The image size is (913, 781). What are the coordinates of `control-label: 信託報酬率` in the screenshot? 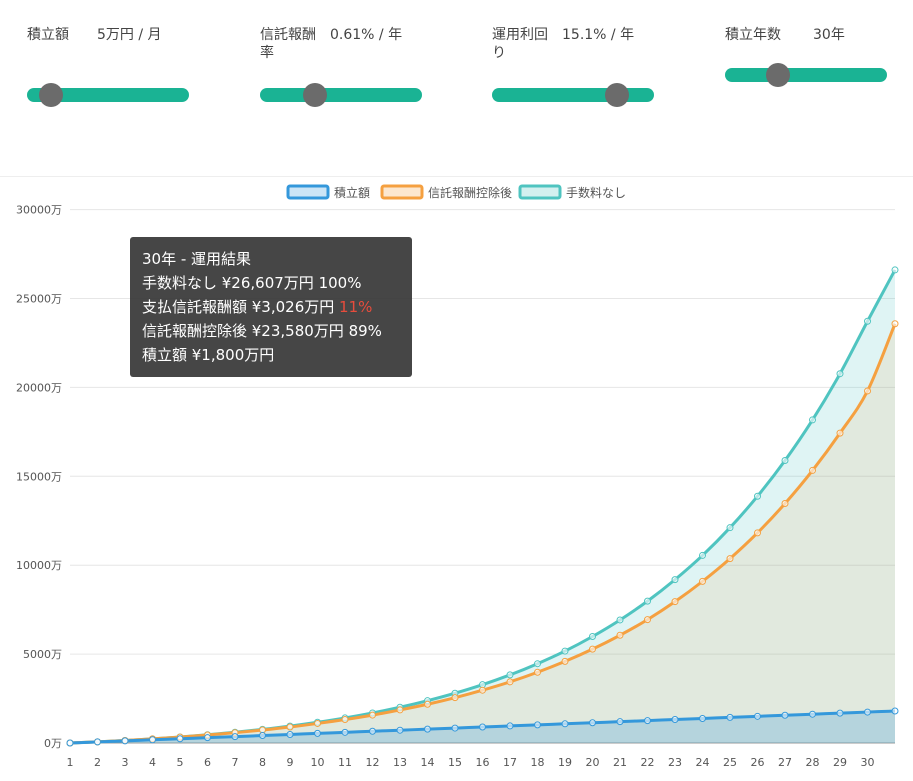 It's located at (288, 44).